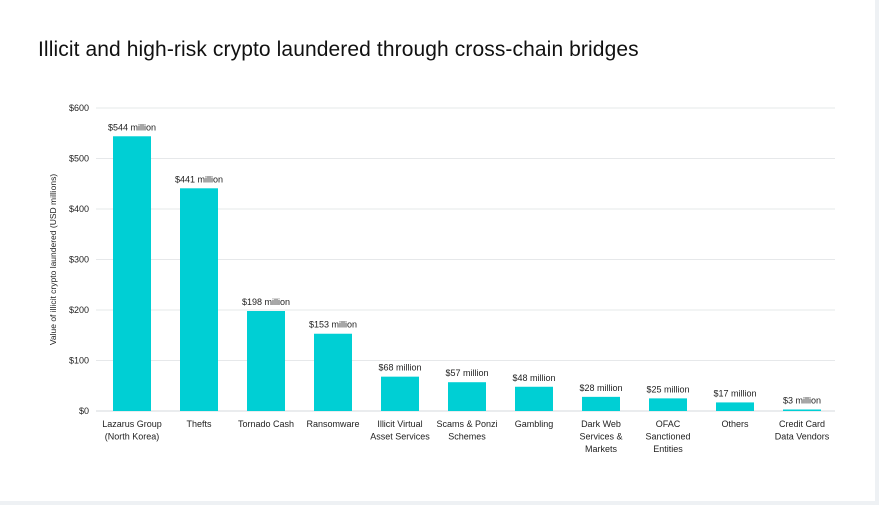 This screenshot has height=505, width=879. What do you see at coordinates (79, 108) in the screenshot?
I see `y-tick-label: $600` at bounding box center [79, 108].